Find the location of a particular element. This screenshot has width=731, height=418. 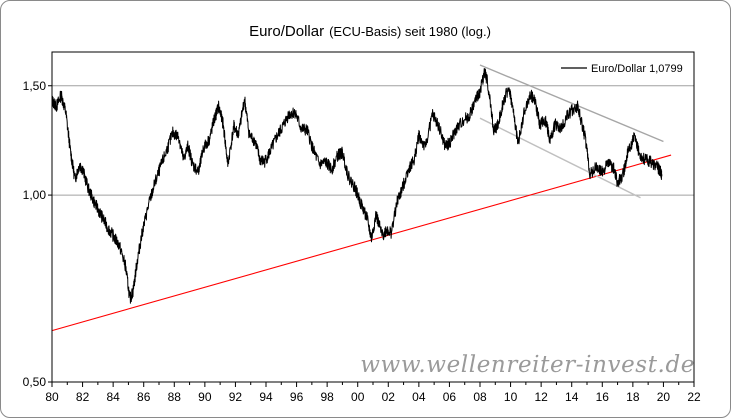

chart-title: Euro/Dollar (ECU-Basis) seit 1980 (log.) is located at coordinates (370, 31).